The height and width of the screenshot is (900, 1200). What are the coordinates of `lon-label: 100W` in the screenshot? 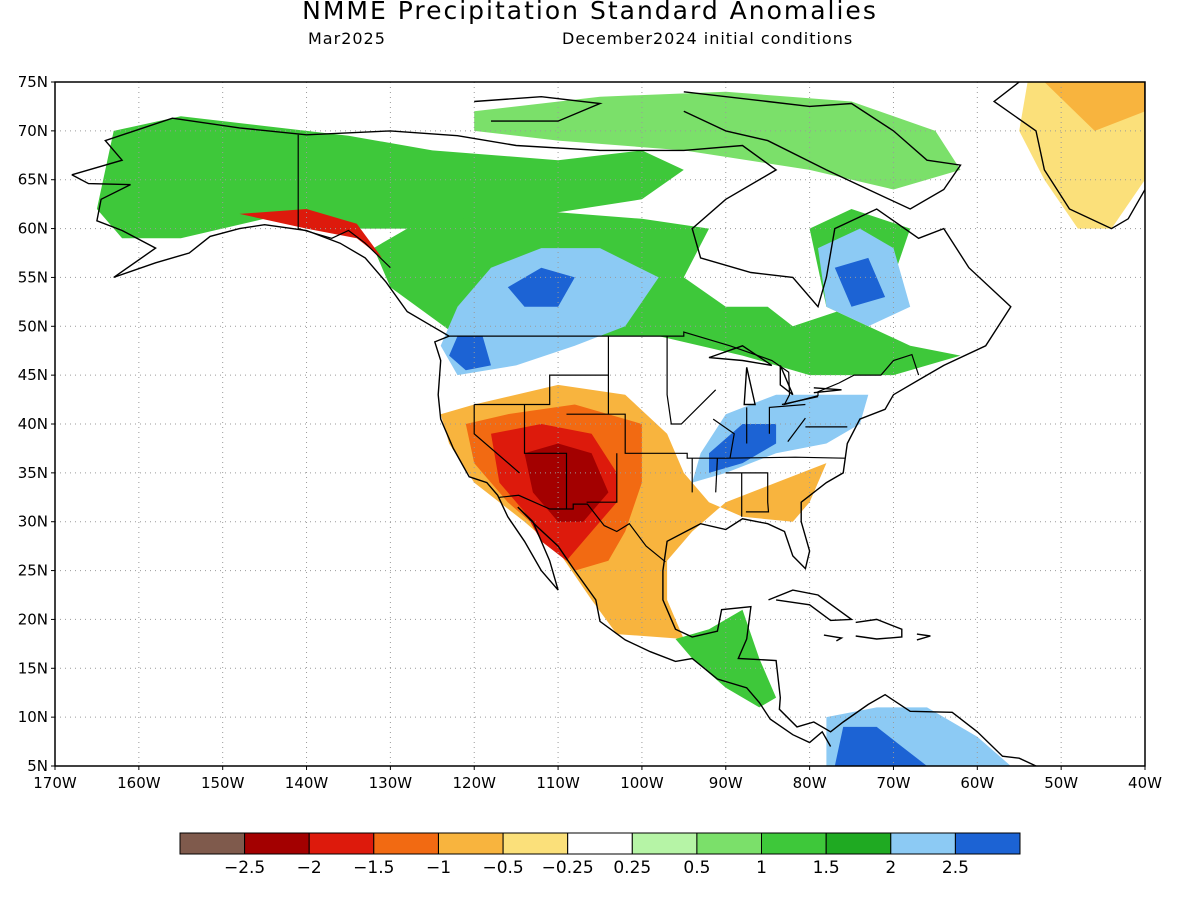 It's located at (642, 783).